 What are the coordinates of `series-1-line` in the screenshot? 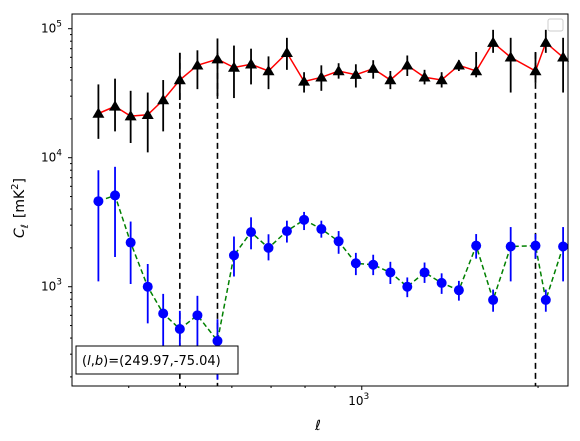 It's located at (331, 79).